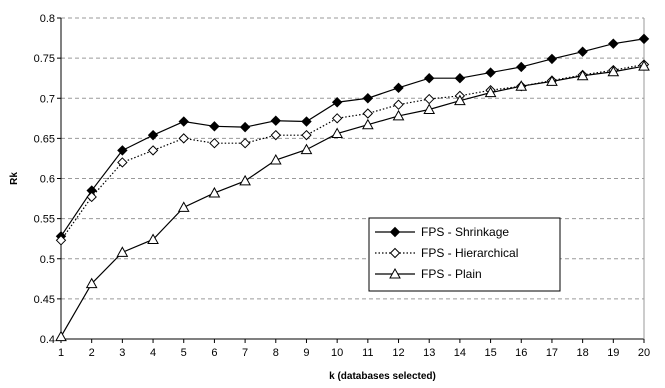 The image size is (665, 388). What do you see at coordinates (153, 353) in the screenshot?
I see `x-tick-label: 4` at bounding box center [153, 353].